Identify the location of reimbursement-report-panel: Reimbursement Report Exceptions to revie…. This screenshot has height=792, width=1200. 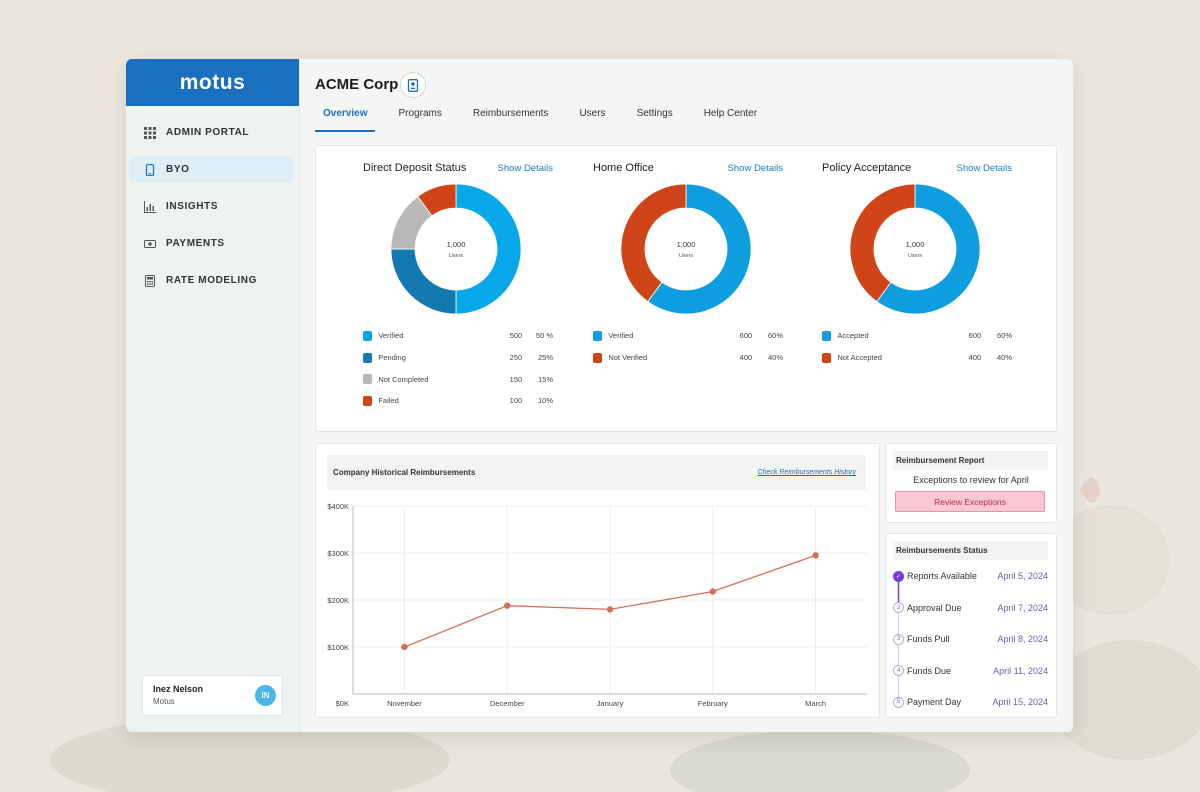
(971, 483).